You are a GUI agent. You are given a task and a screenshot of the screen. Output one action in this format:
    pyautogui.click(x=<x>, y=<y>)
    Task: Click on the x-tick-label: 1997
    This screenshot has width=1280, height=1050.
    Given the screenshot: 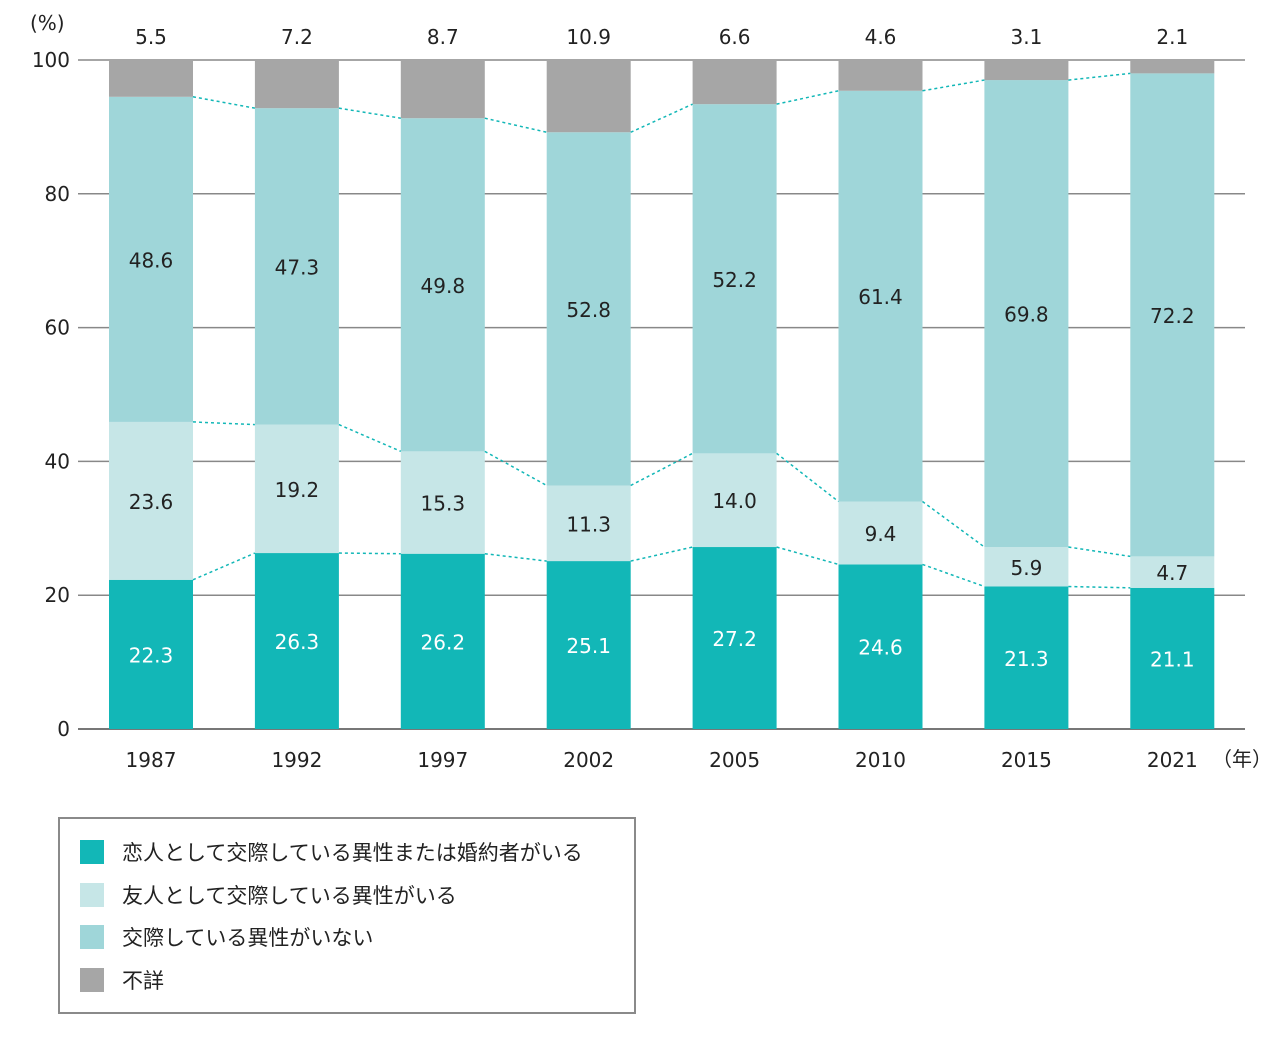 What is the action you would take?
    pyautogui.click(x=442, y=760)
    